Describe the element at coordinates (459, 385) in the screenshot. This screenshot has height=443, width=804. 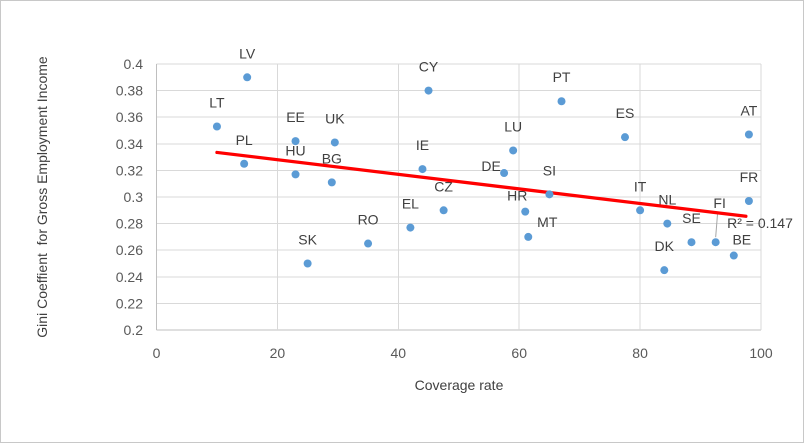
I see `x-axis-title: Coverage rate` at that location.